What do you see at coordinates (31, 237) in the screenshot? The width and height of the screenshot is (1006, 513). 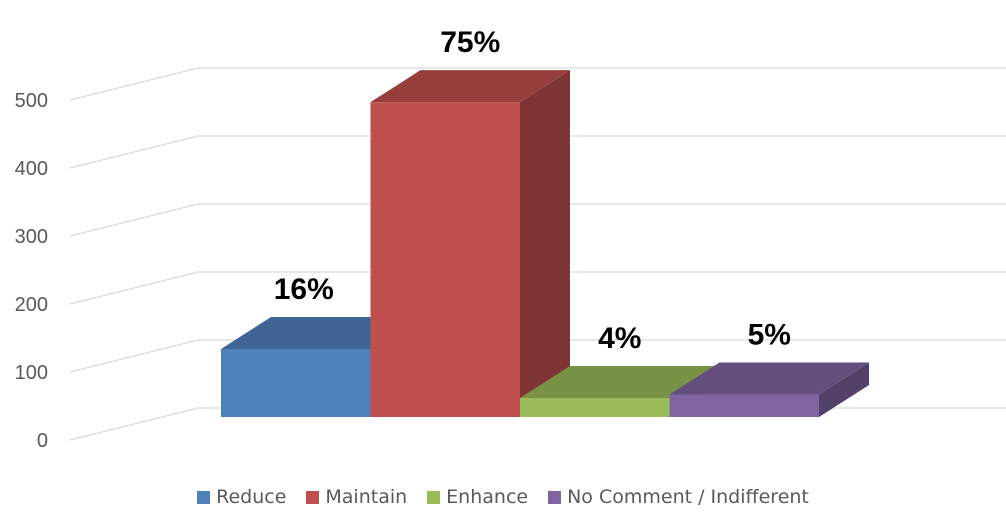 I see `y-tick-label: 300` at bounding box center [31, 237].